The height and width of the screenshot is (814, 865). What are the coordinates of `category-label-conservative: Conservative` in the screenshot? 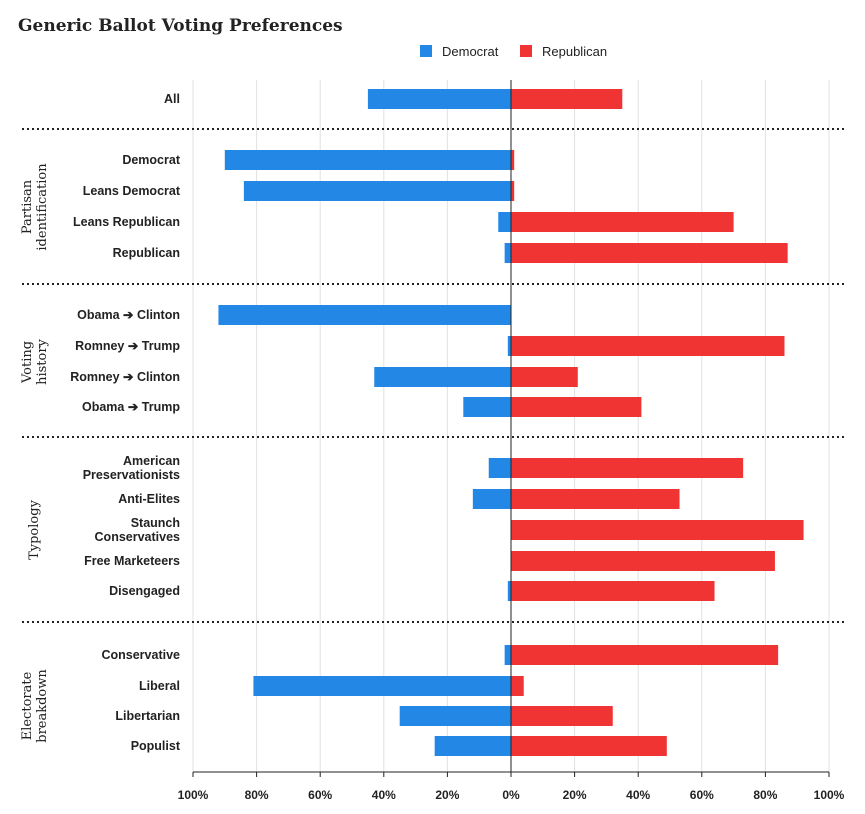 It's located at (140, 655).